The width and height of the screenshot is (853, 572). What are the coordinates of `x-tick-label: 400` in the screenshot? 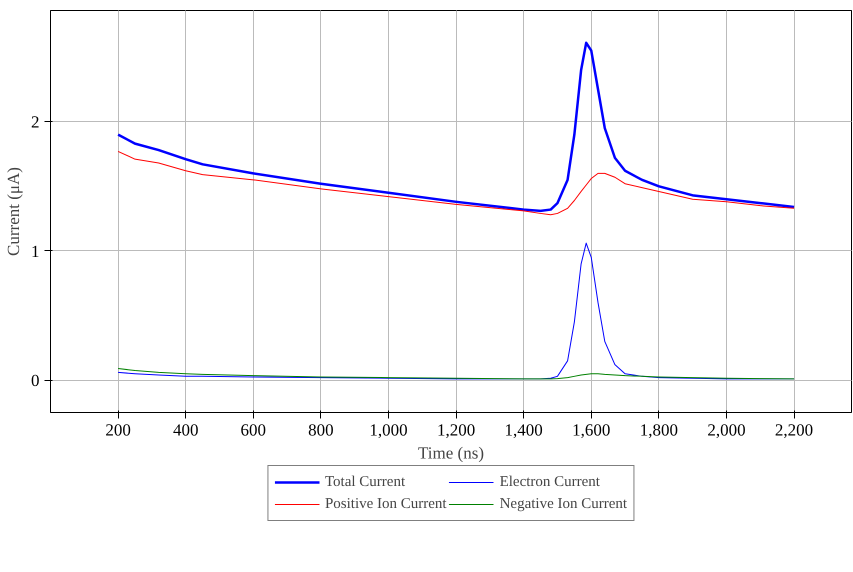 It's located at (185, 430).